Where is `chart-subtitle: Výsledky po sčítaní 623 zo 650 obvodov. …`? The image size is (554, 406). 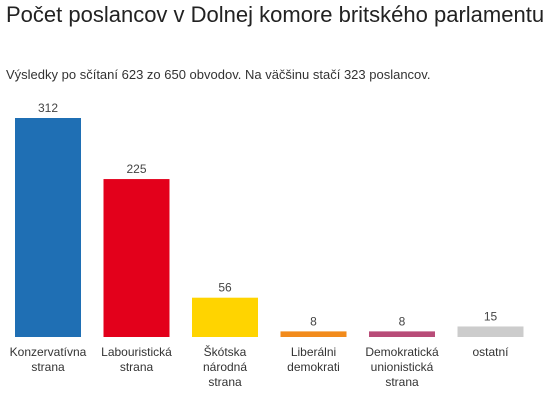
chart-subtitle: Výsledky po sčítaní 623 zo 650 obvodov. … is located at coordinates (218, 74).